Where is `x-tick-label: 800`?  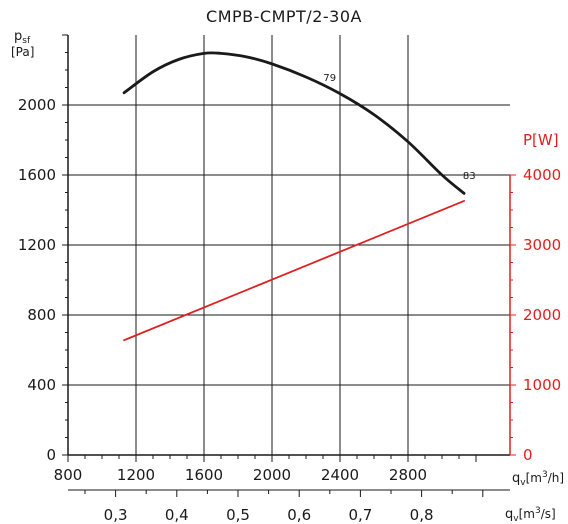
x-tick-label: 800 is located at coordinates (68, 475).